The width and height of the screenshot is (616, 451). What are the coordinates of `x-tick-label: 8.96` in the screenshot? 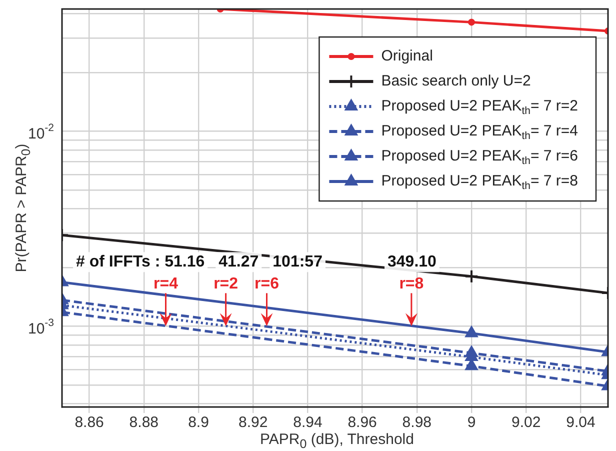 It's located at (362, 423).